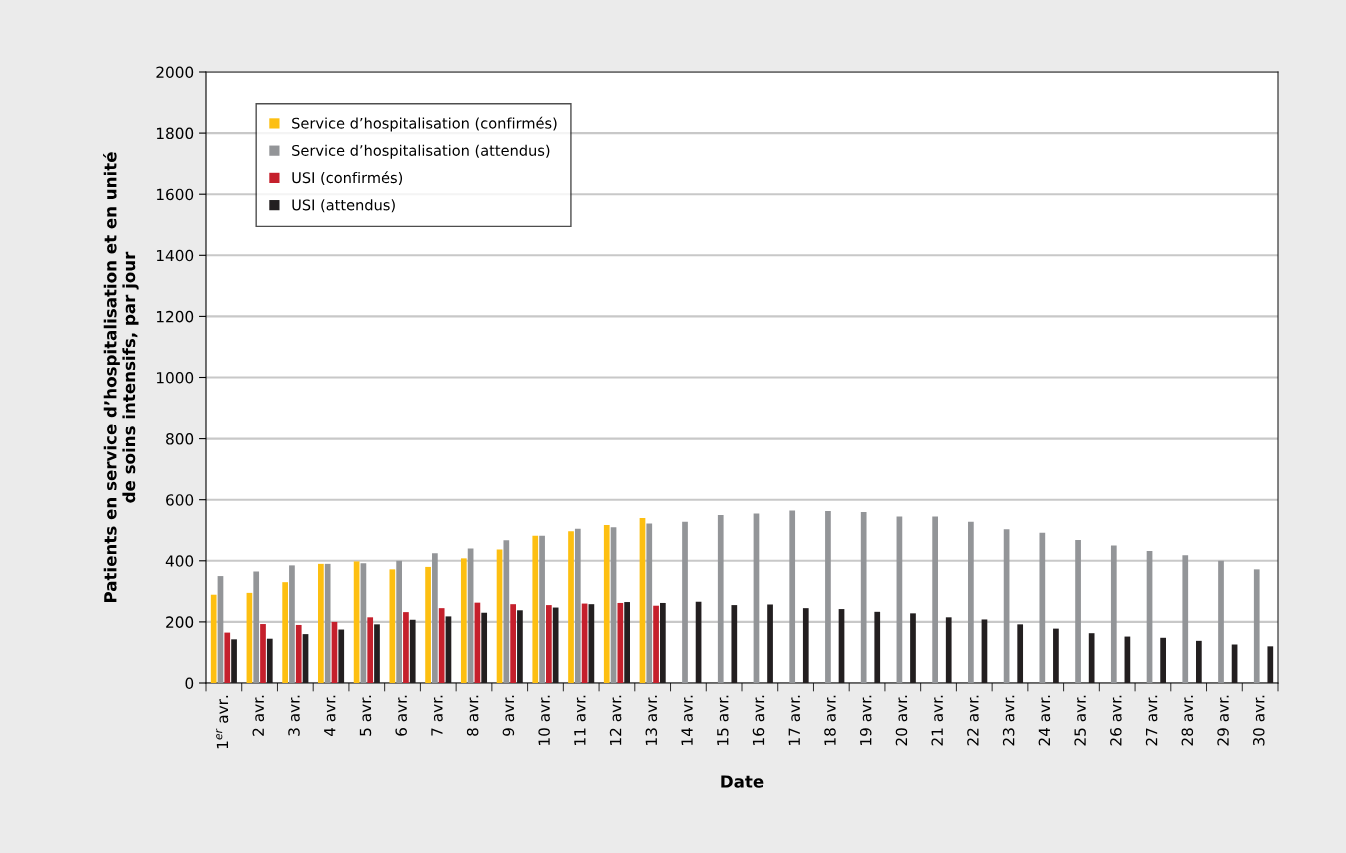  I want to click on y-tick-label: 1600, so click(175, 194).